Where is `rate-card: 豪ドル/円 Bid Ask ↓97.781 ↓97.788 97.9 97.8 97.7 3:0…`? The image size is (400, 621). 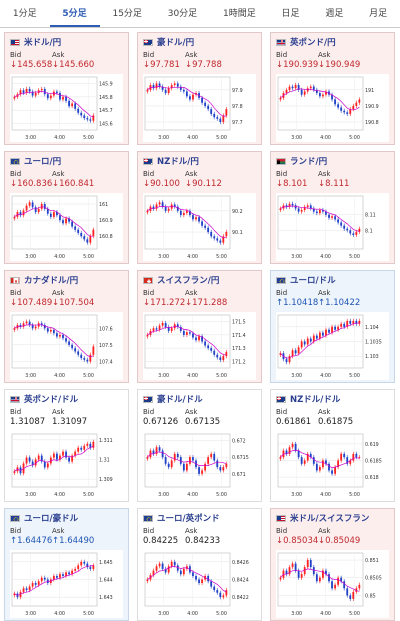 rate-card: 豪ドル/円 Bid Ask ↓97.781 ↓97.788 97.9 97.8 97.7 3:0… is located at coordinates (199, 88).